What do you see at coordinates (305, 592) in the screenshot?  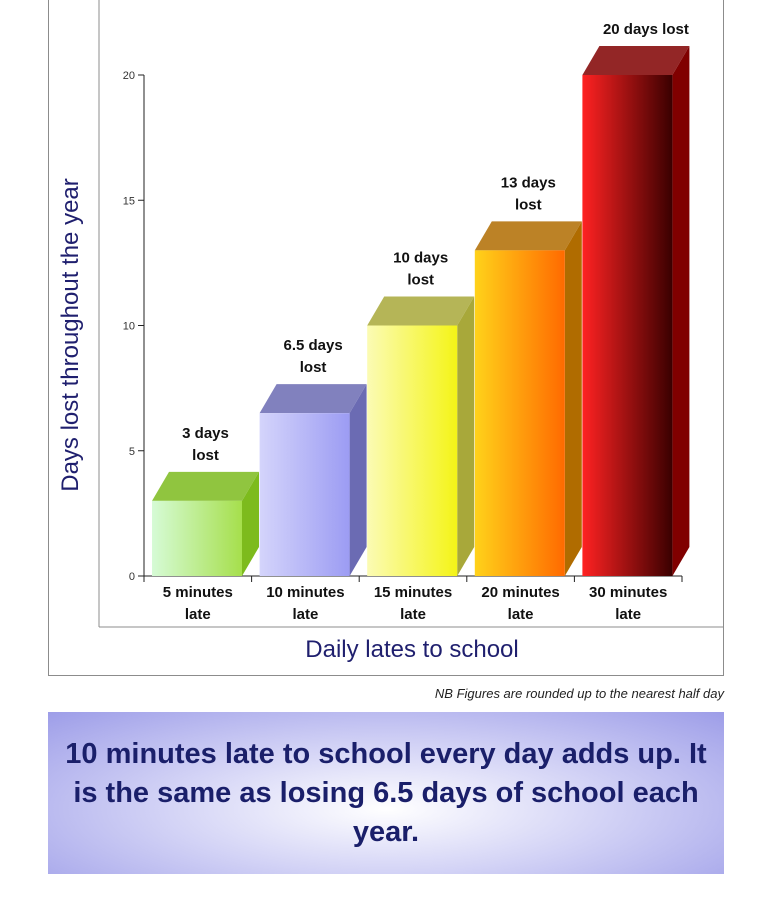 I see `x-tick-label: 10 minutes` at bounding box center [305, 592].